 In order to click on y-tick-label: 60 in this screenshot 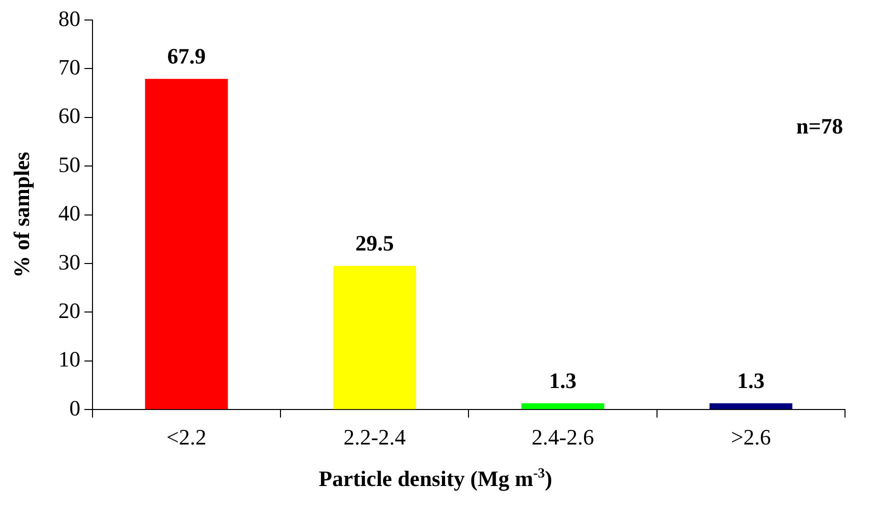, I will do `click(69, 115)`.